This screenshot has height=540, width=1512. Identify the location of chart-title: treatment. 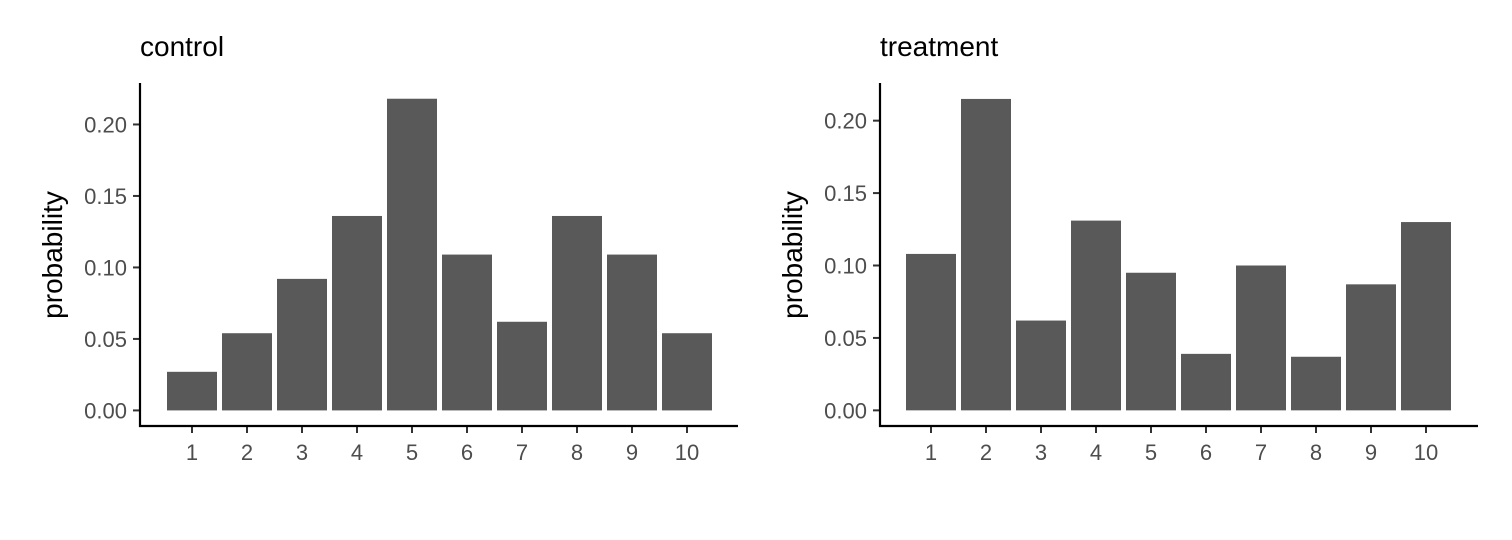
(939, 46).